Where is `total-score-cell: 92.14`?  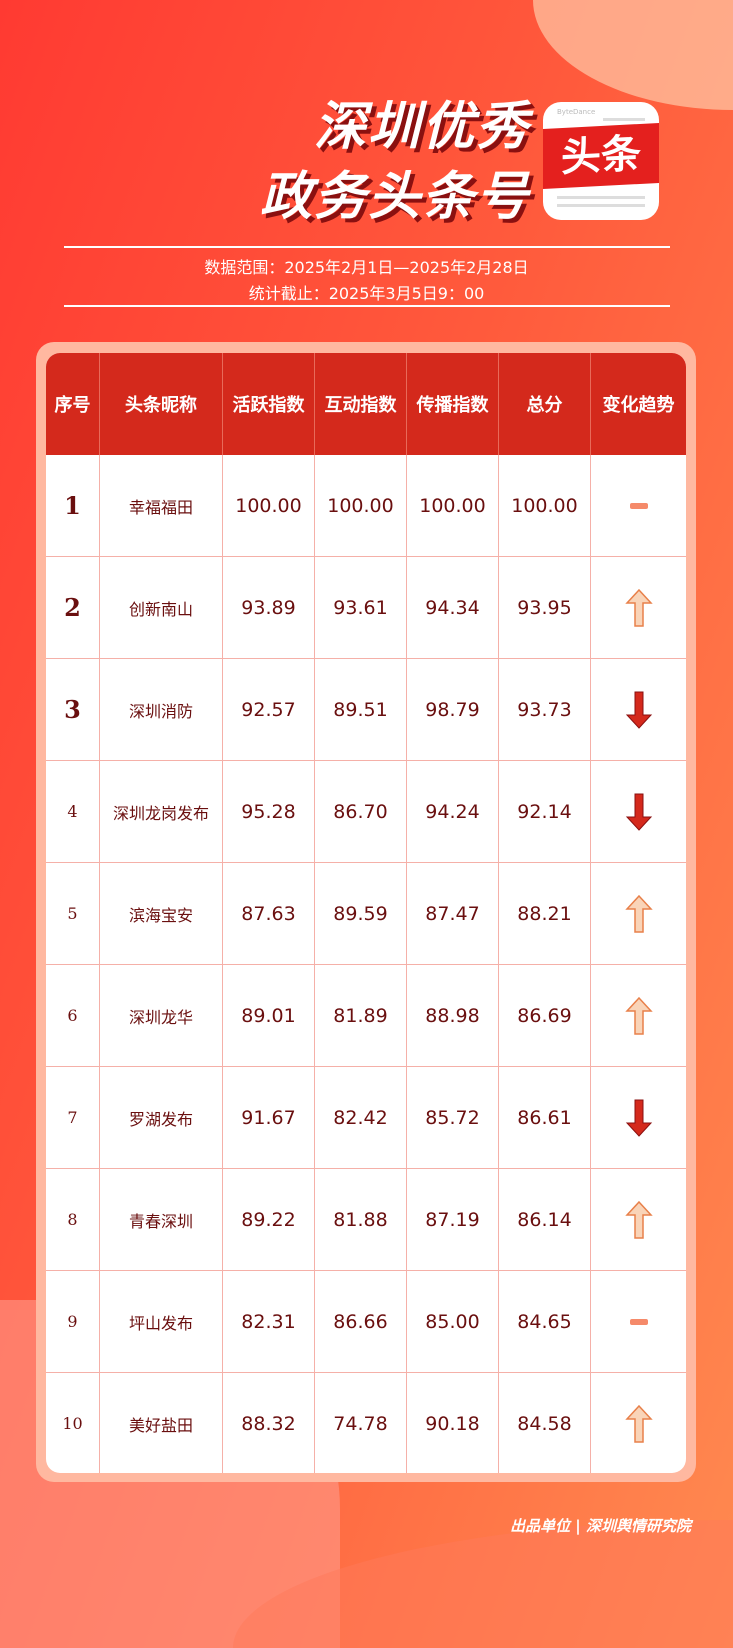 total-score-cell: 92.14 is located at coordinates (545, 811).